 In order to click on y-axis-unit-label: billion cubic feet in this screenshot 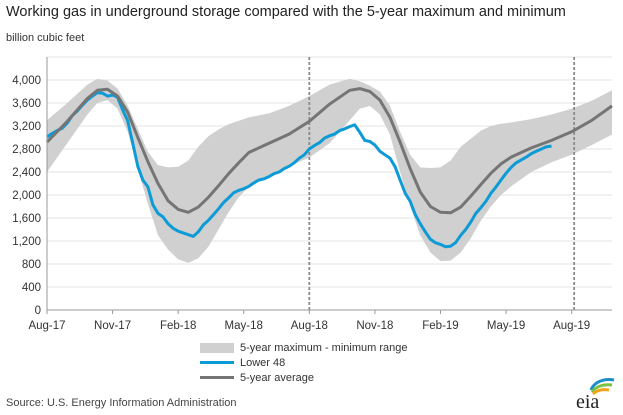, I will do `click(45, 38)`.